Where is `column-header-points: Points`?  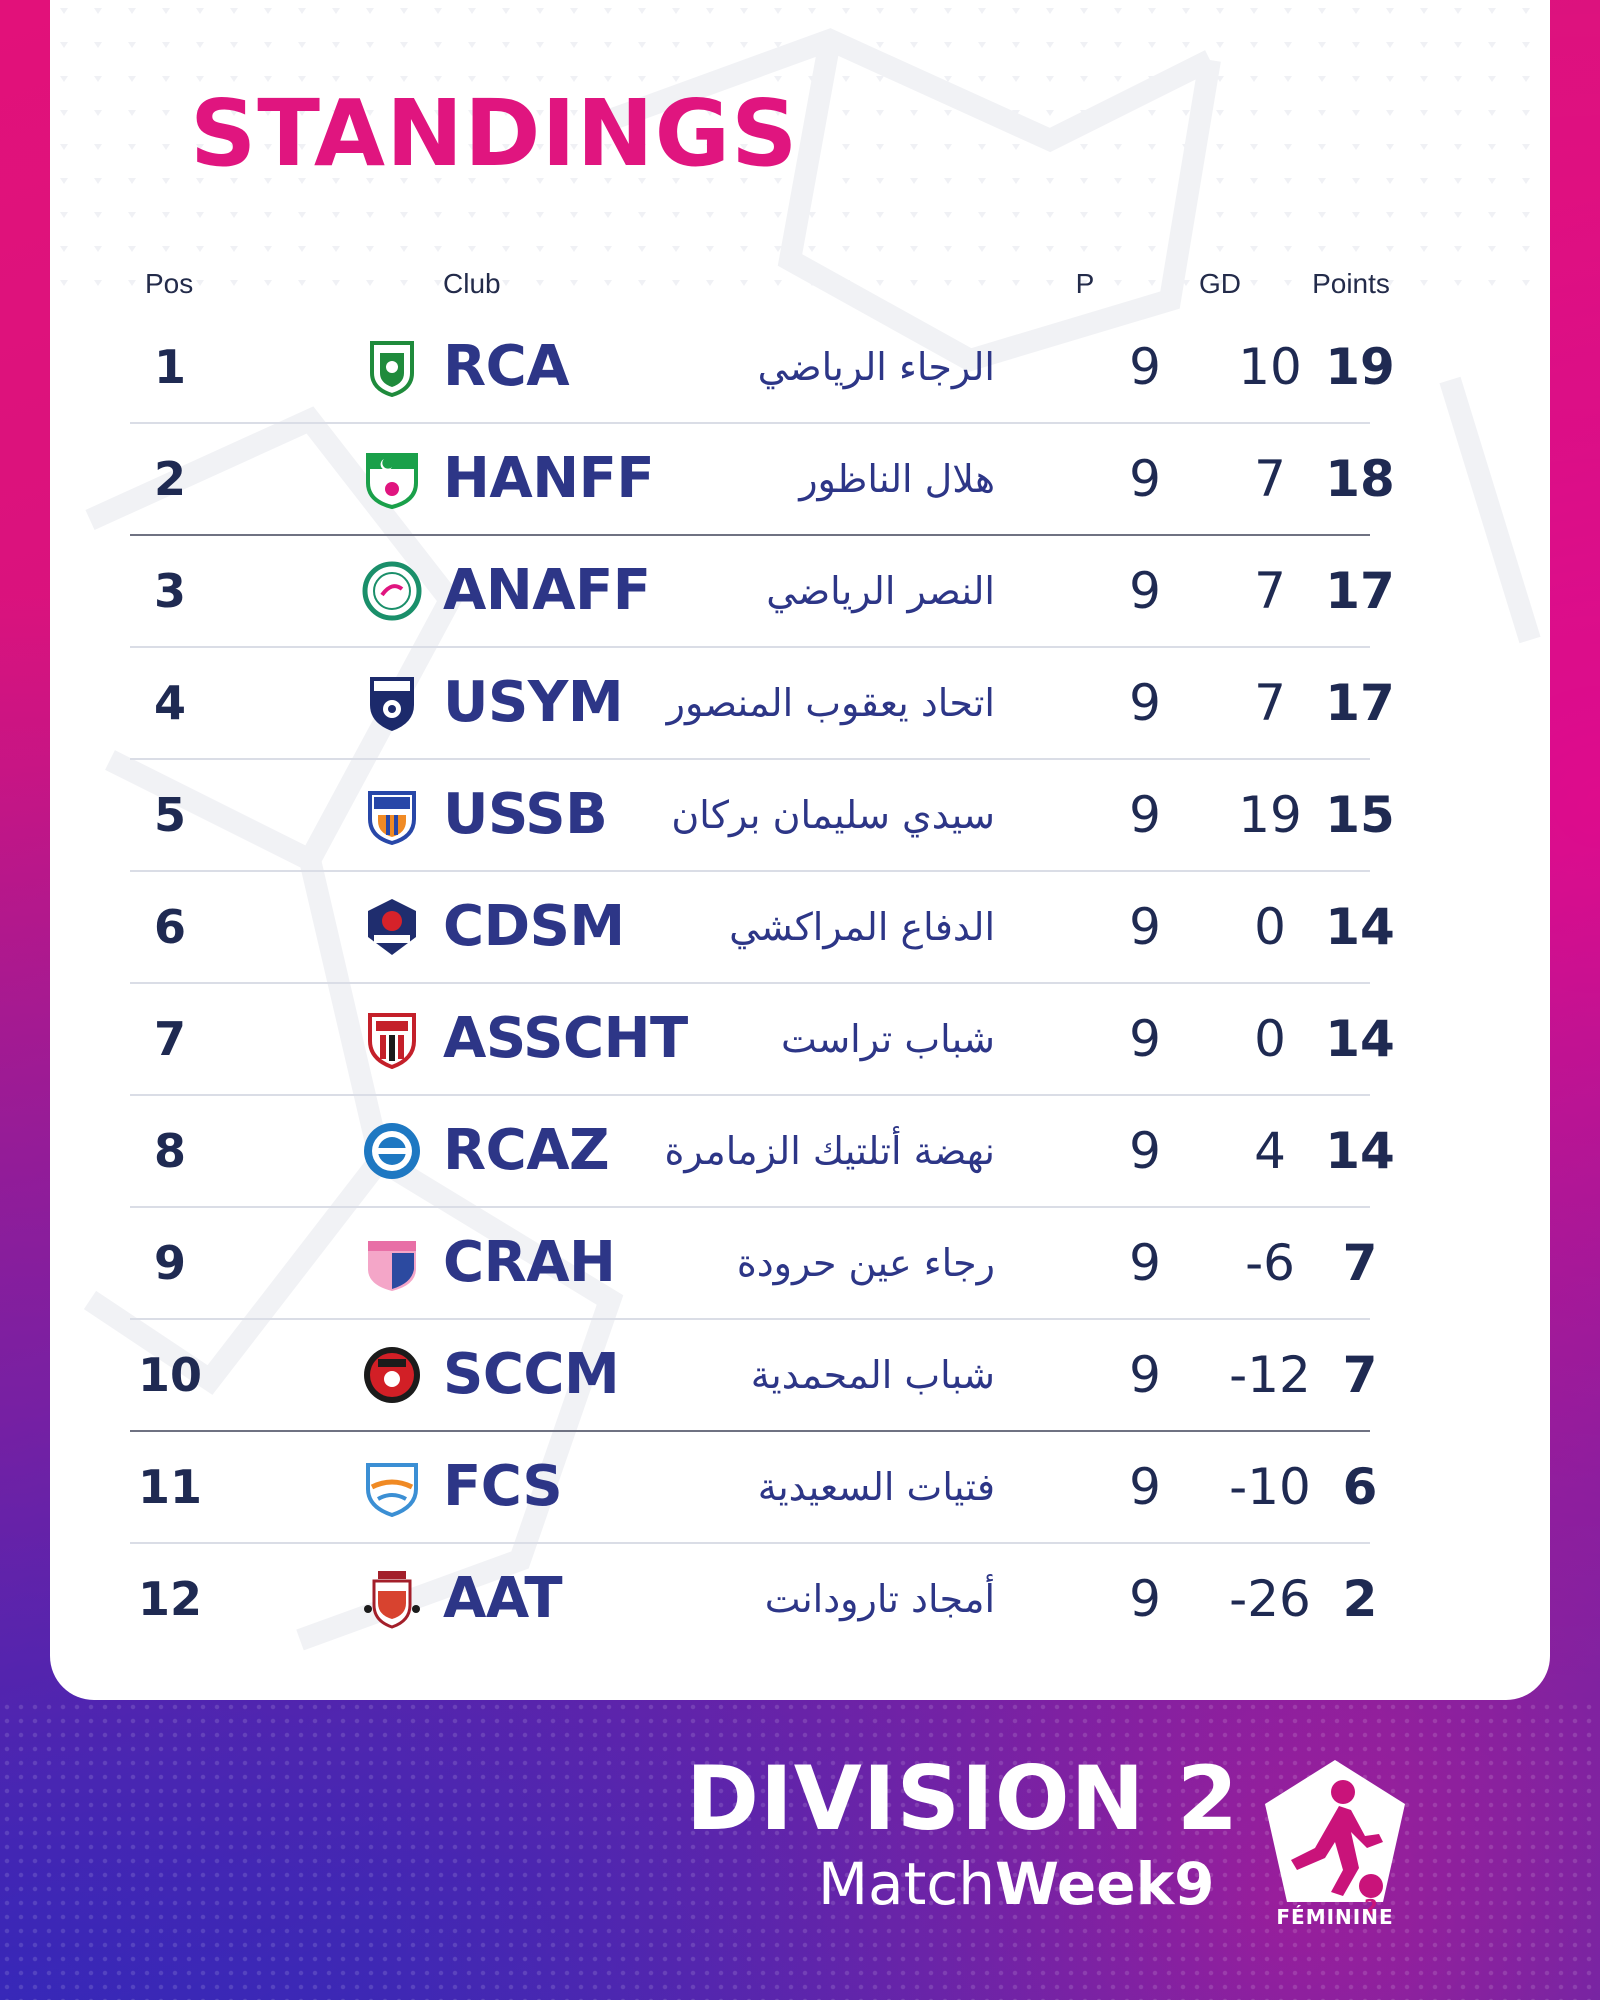
column-header-points: Points is located at coordinates (1351, 283).